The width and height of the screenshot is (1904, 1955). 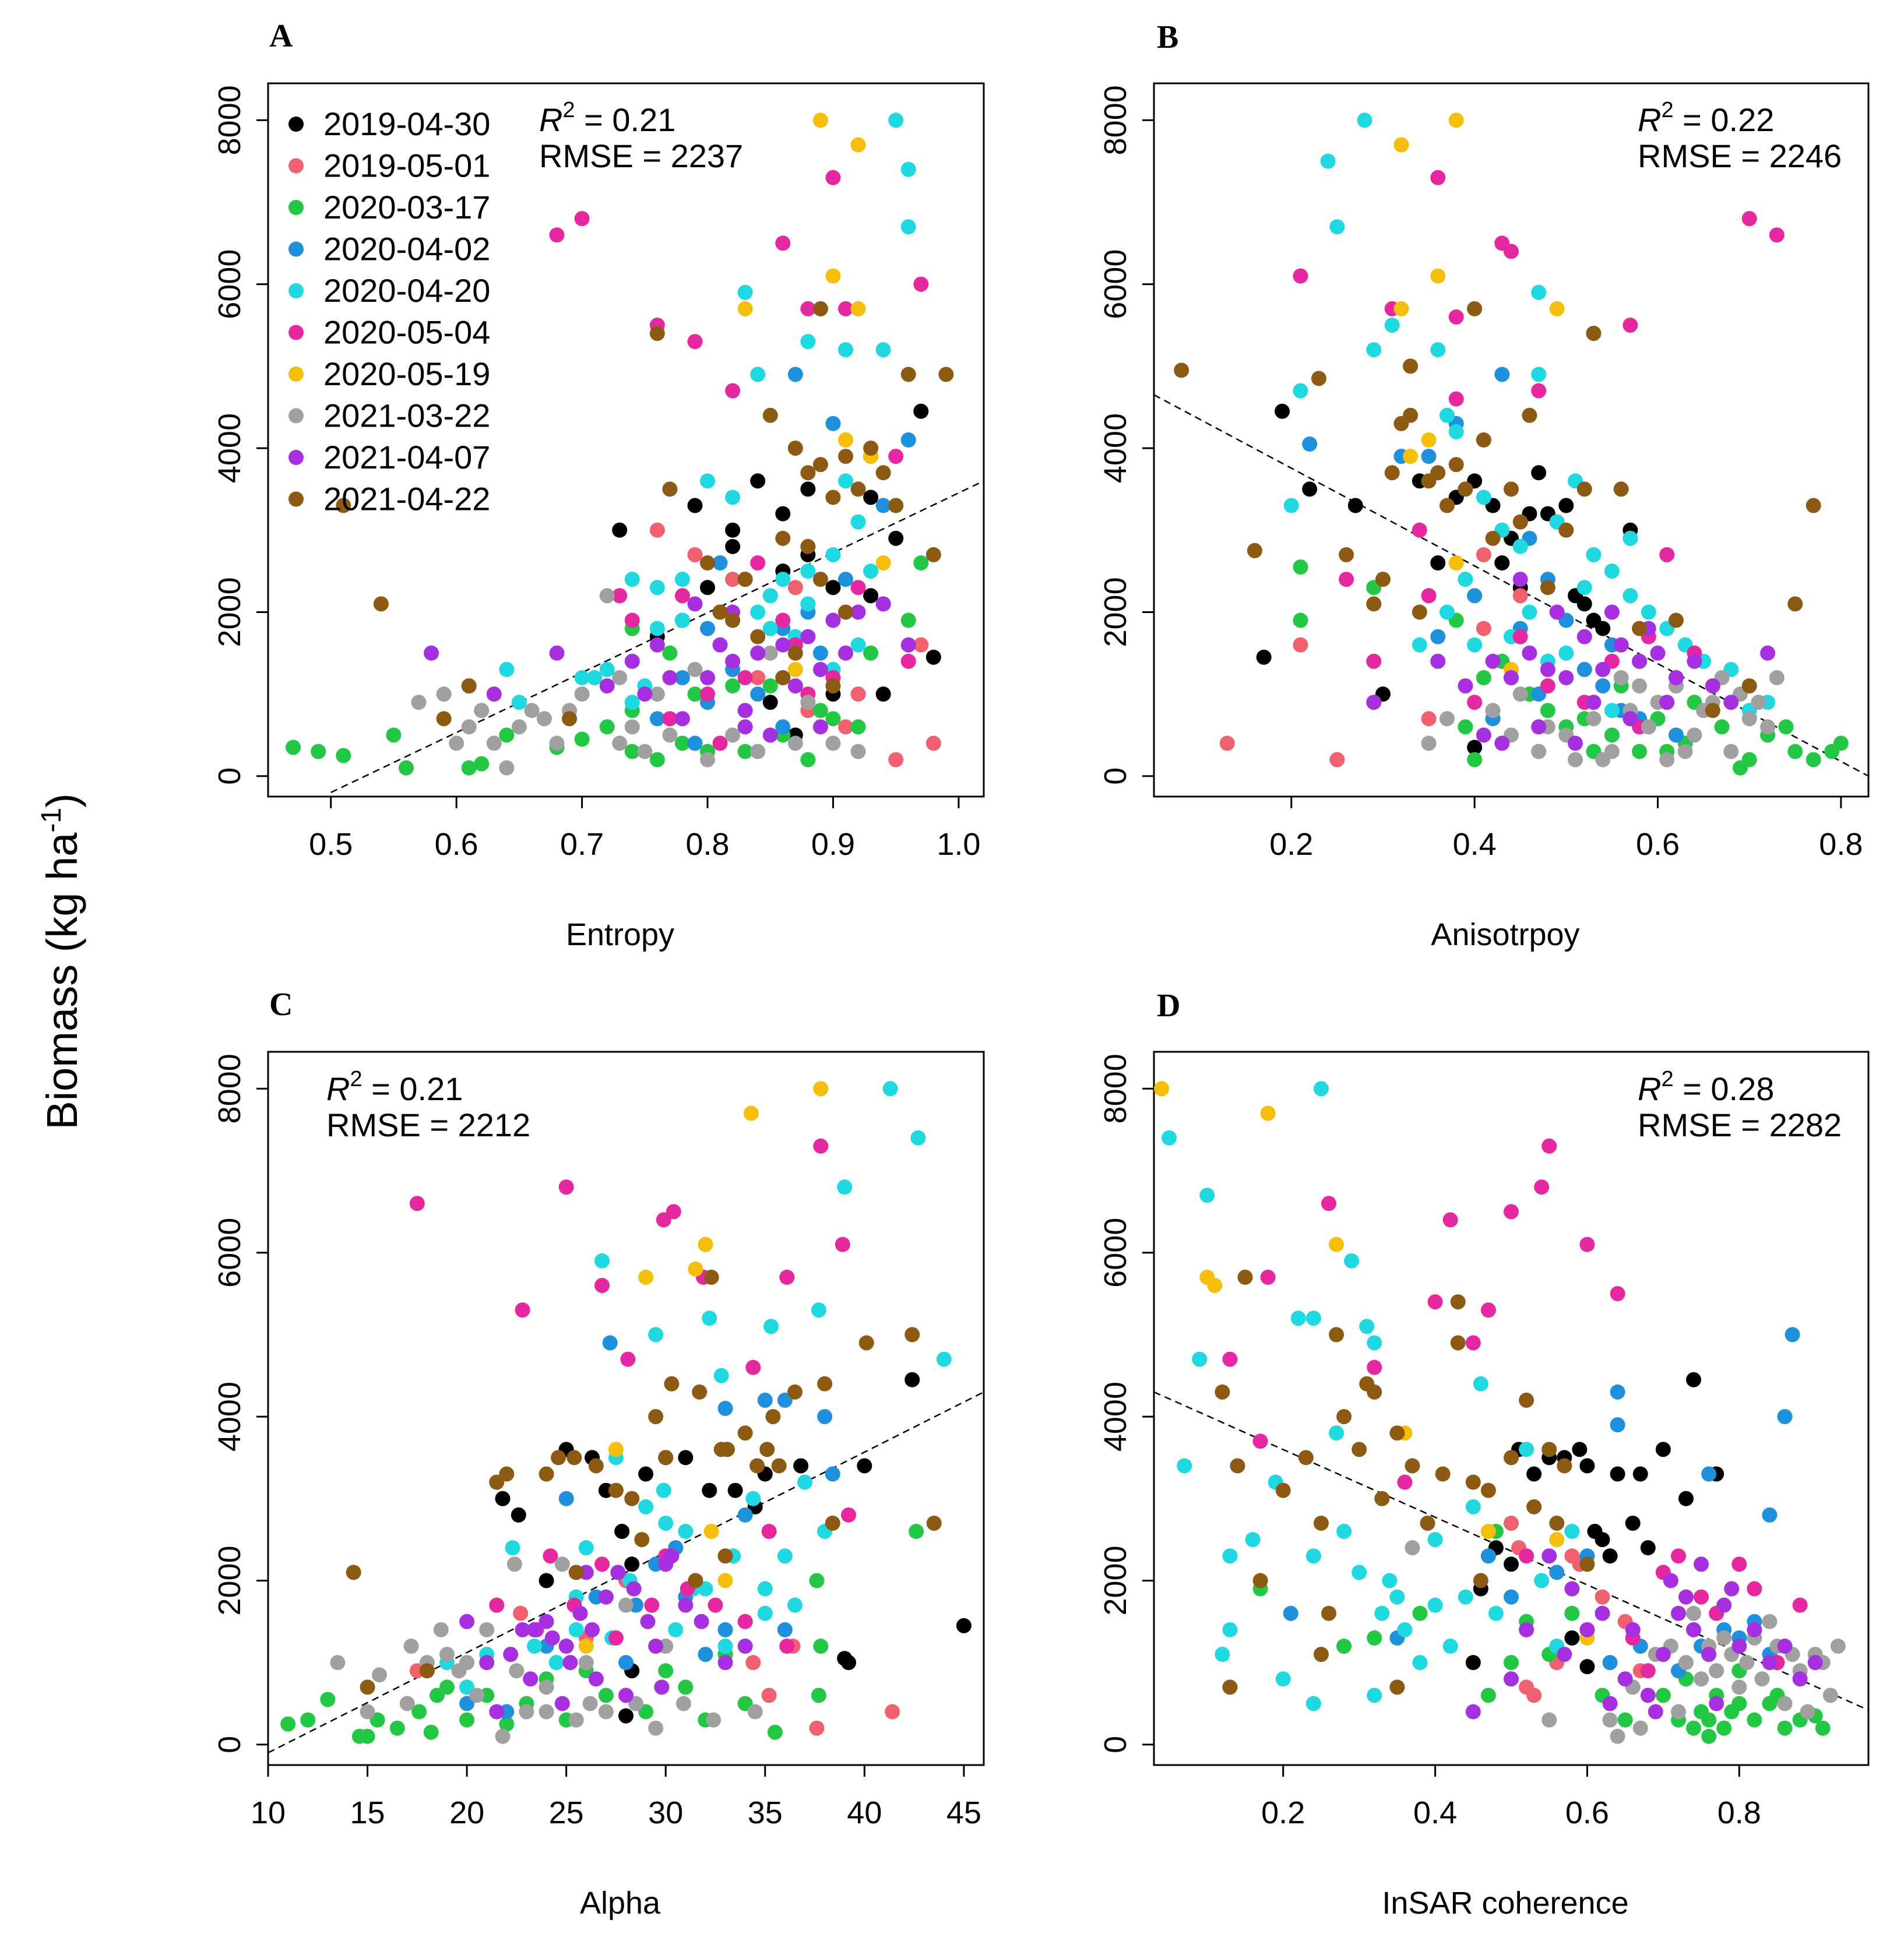 What do you see at coordinates (1115, 1580) in the screenshot?
I see `y-tick-label: 2000` at bounding box center [1115, 1580].